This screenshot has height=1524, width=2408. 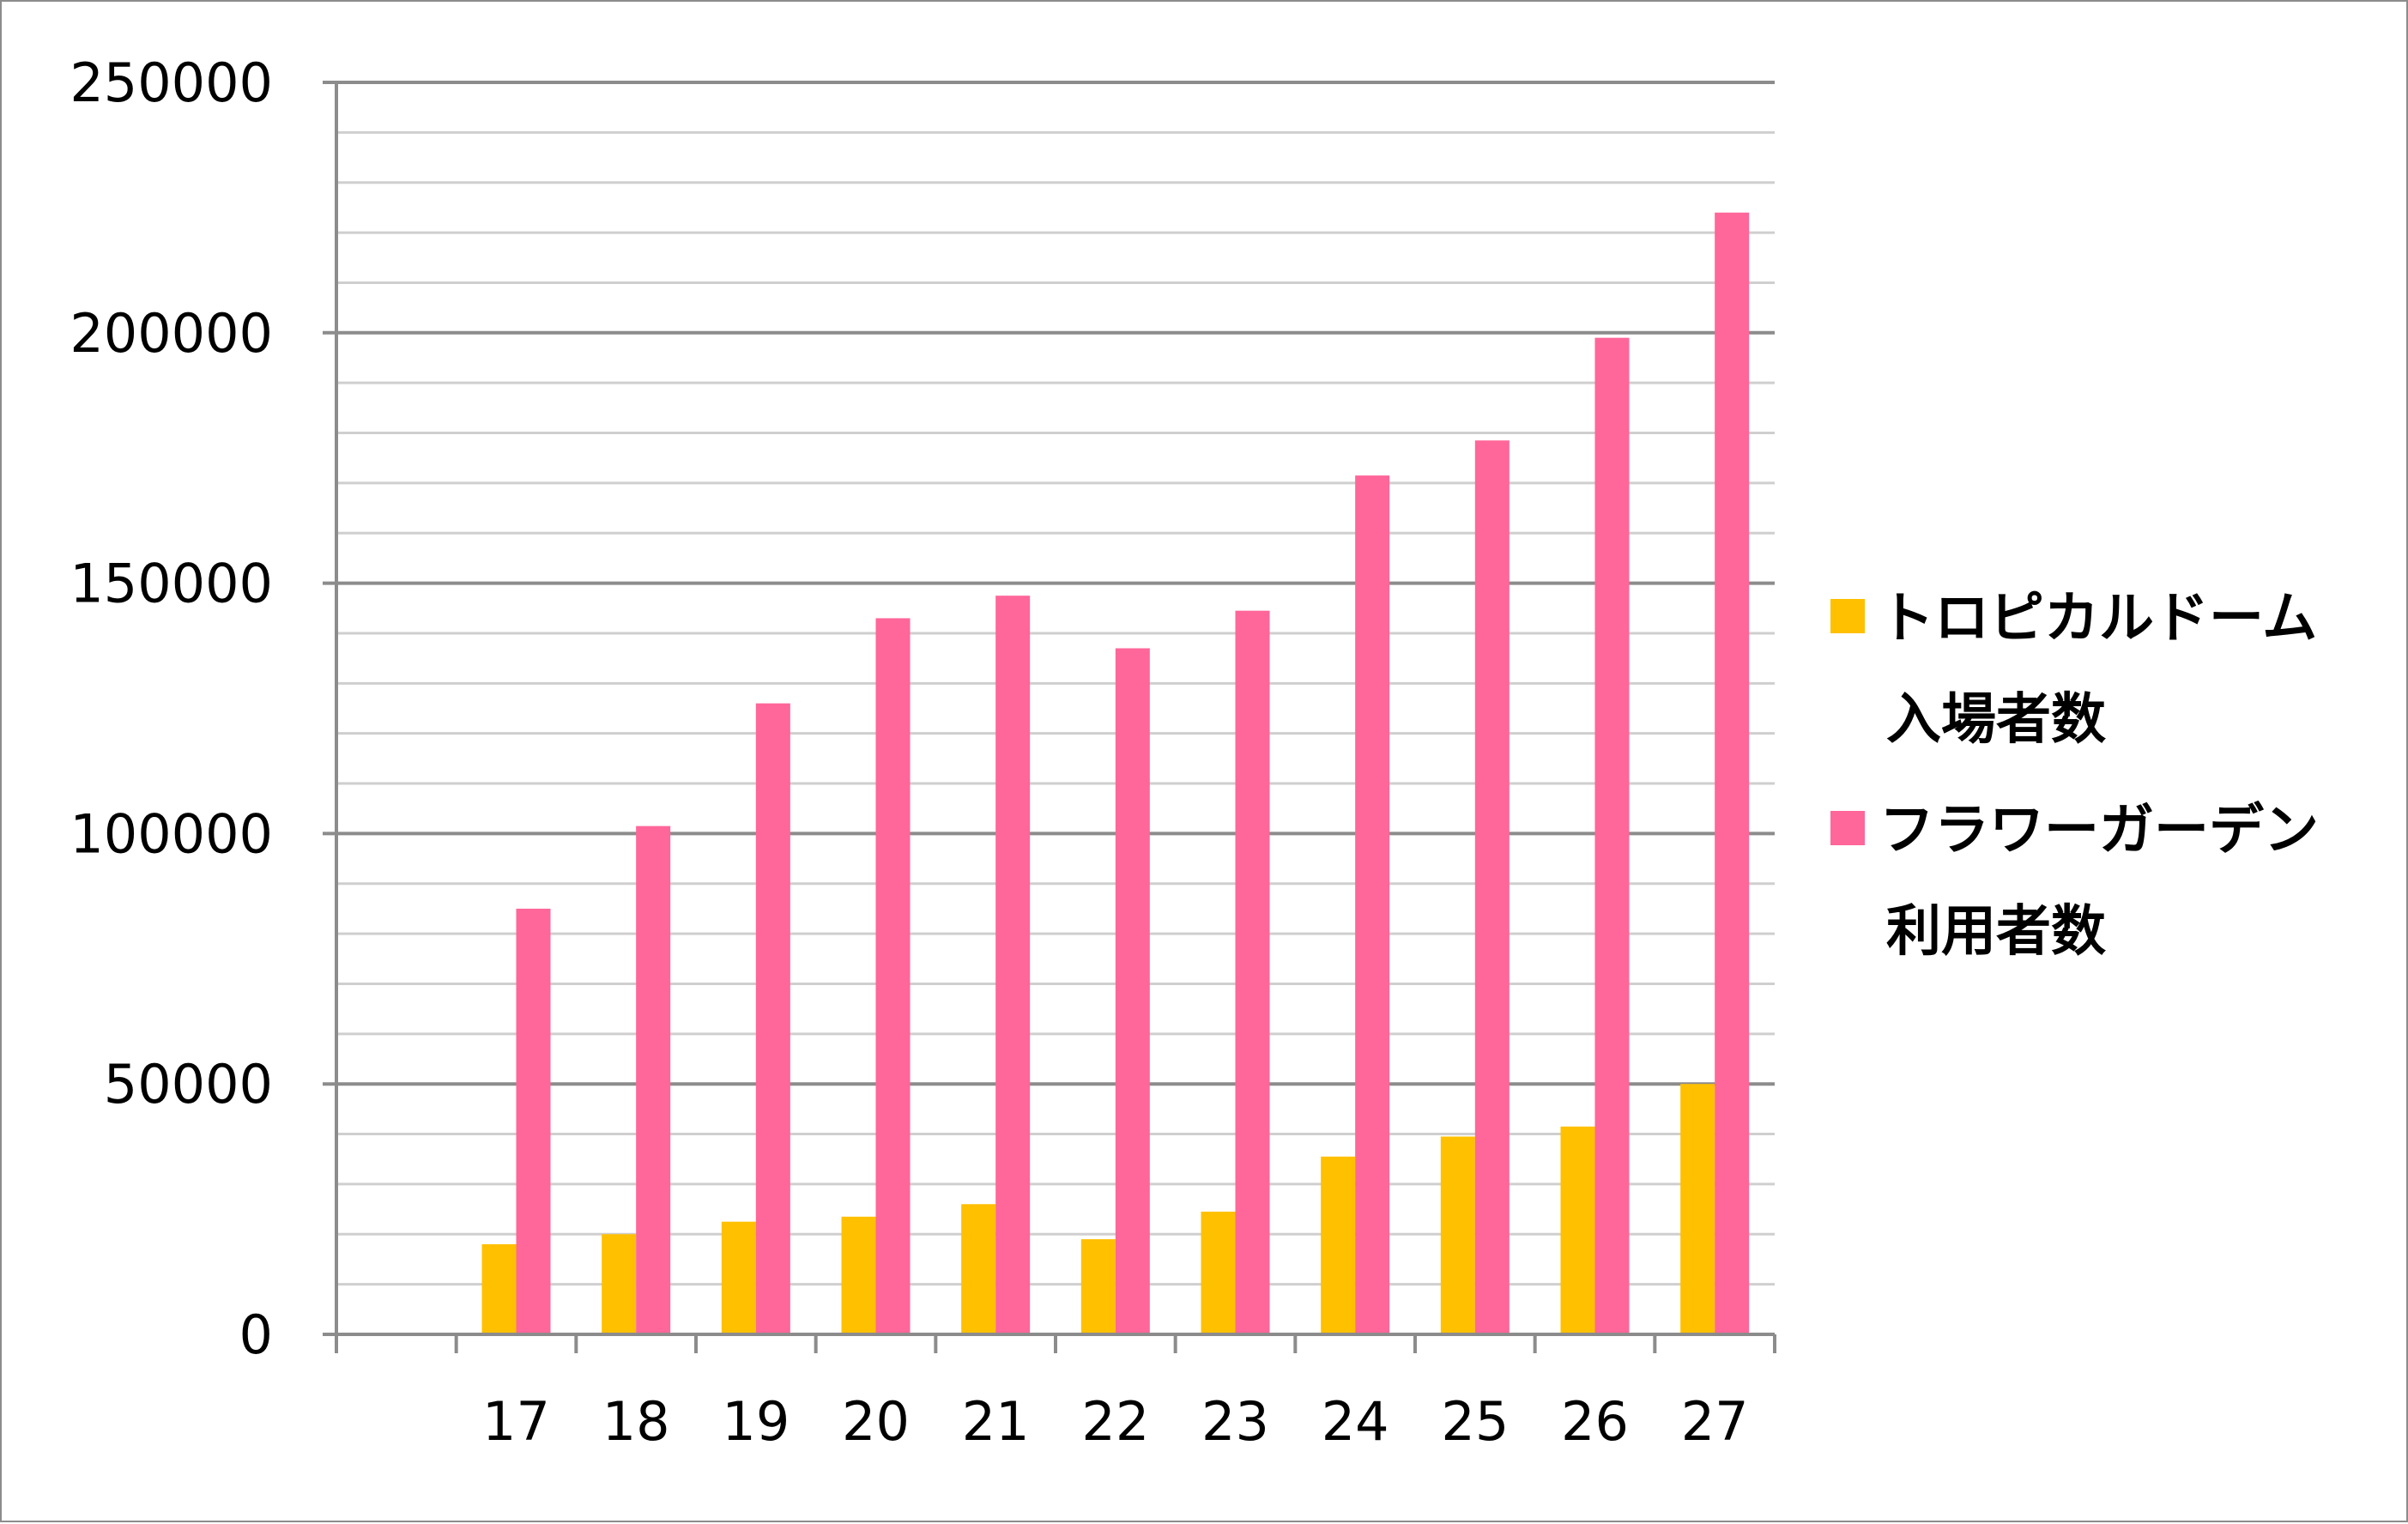 I want to click on legend-label-line: 利用者数, so click(x=1996, y=932).